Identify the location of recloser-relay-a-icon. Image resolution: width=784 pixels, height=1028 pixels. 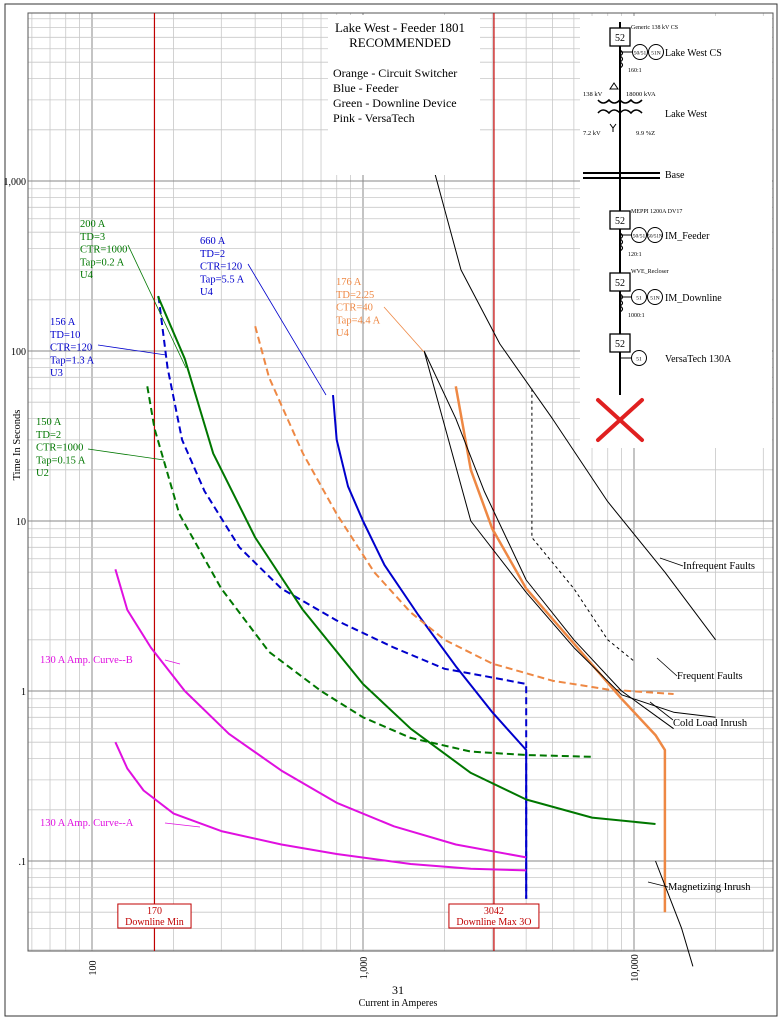
(639, 297).